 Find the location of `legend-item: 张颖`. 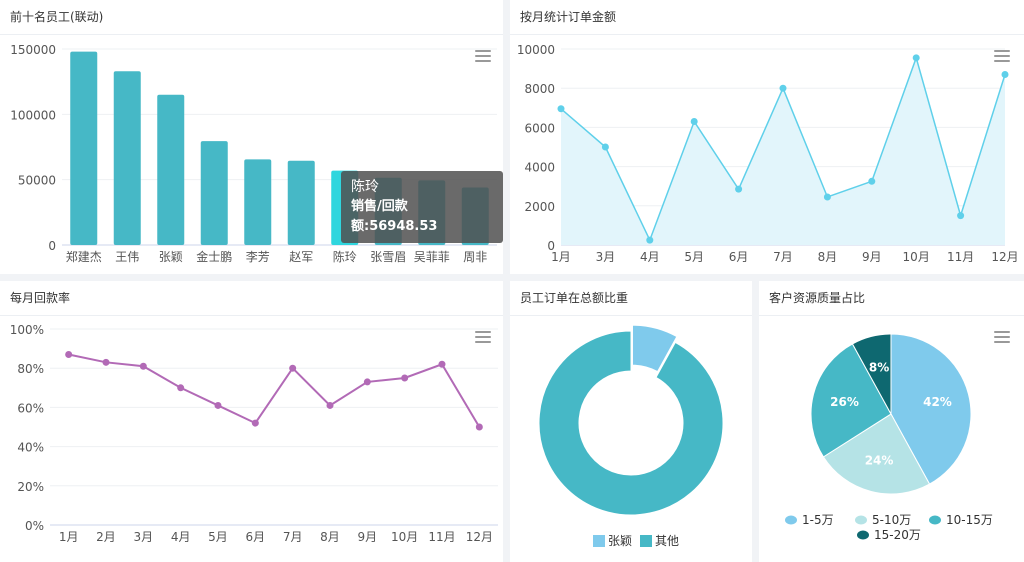

legend-item: 张颖 is located at coordinates (612, 540).